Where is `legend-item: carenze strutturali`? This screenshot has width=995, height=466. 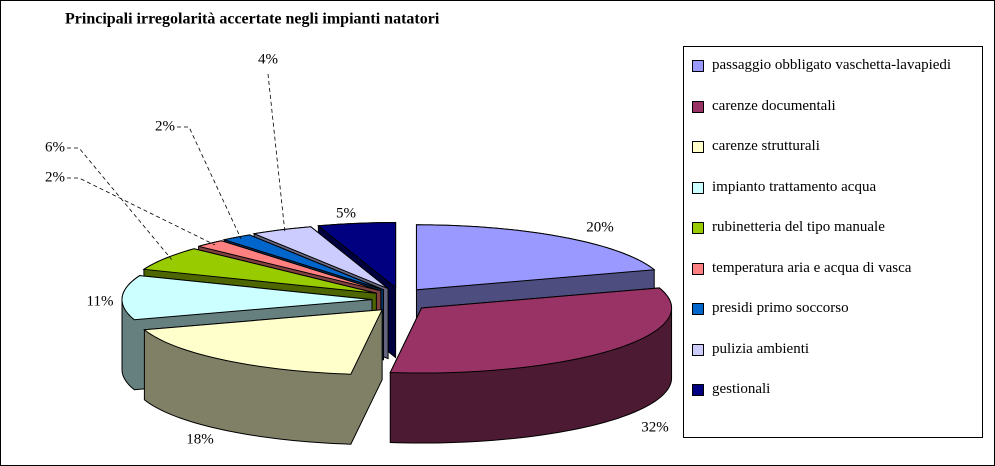
legend-item: carenze strutturali is located at coordinates (834, 146).